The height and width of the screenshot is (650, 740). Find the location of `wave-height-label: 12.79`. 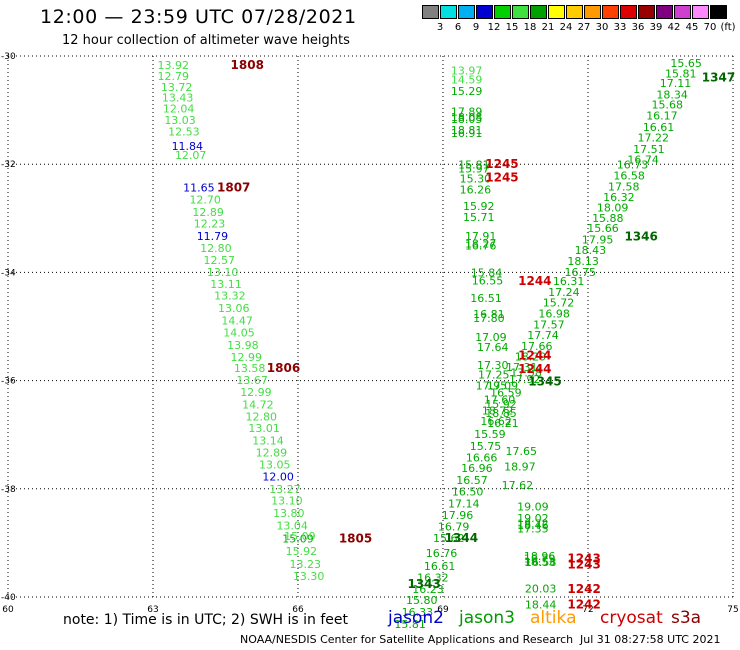

wave-height-label: 12.79 is located at coordinates (174, 76).